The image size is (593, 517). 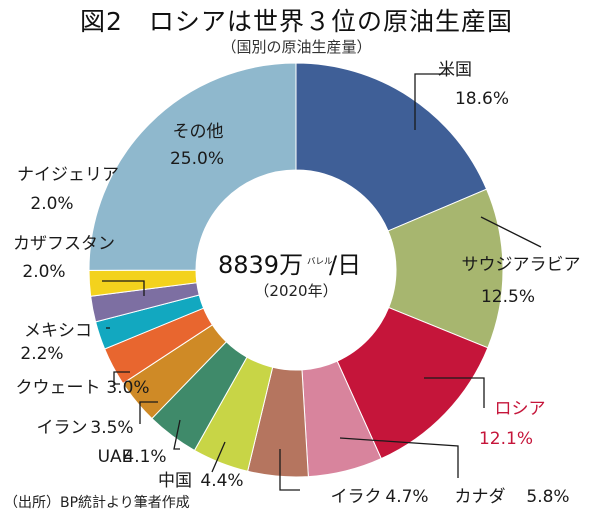 I want to click on chart-subtitle: （国別の原油生産量）, so click(x=296, y=47).